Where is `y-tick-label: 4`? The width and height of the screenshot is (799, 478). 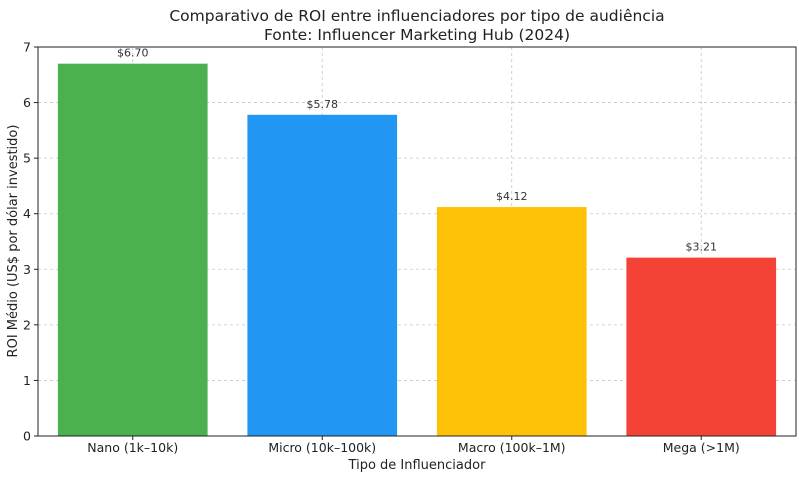 y-tick-label: 4 is located at coordinates (27, 213).